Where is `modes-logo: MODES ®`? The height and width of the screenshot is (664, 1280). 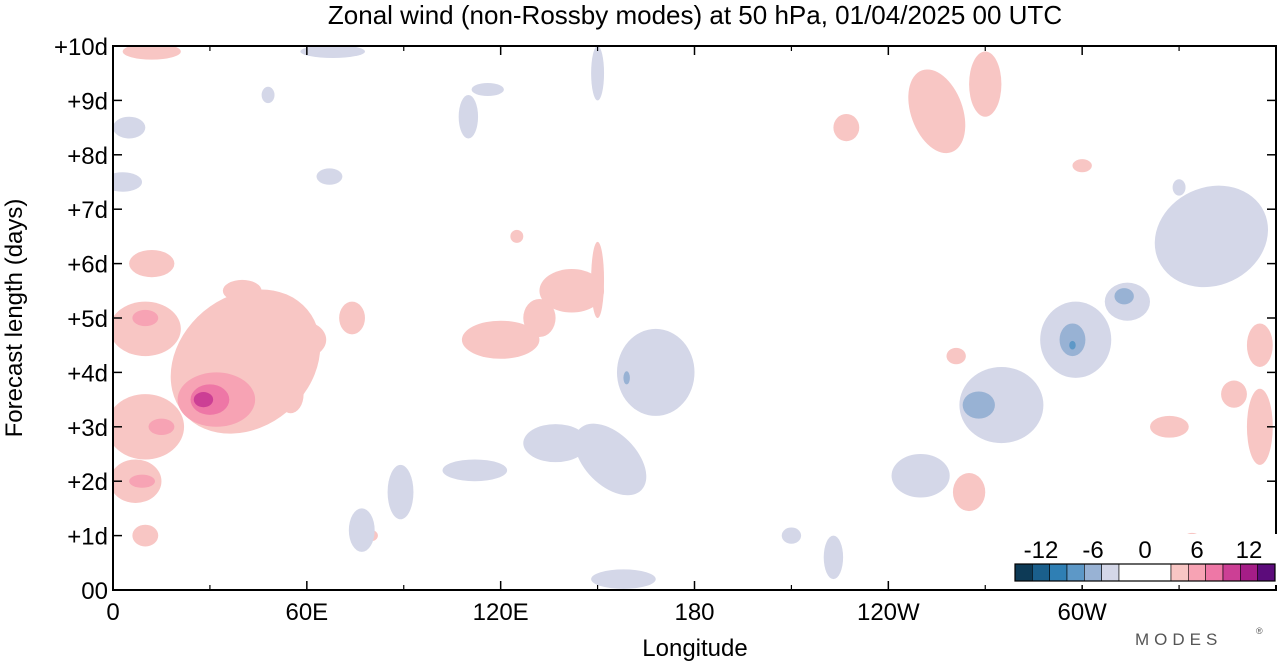 modes-logo: MODES ® is located at coordinates (1199, 637).